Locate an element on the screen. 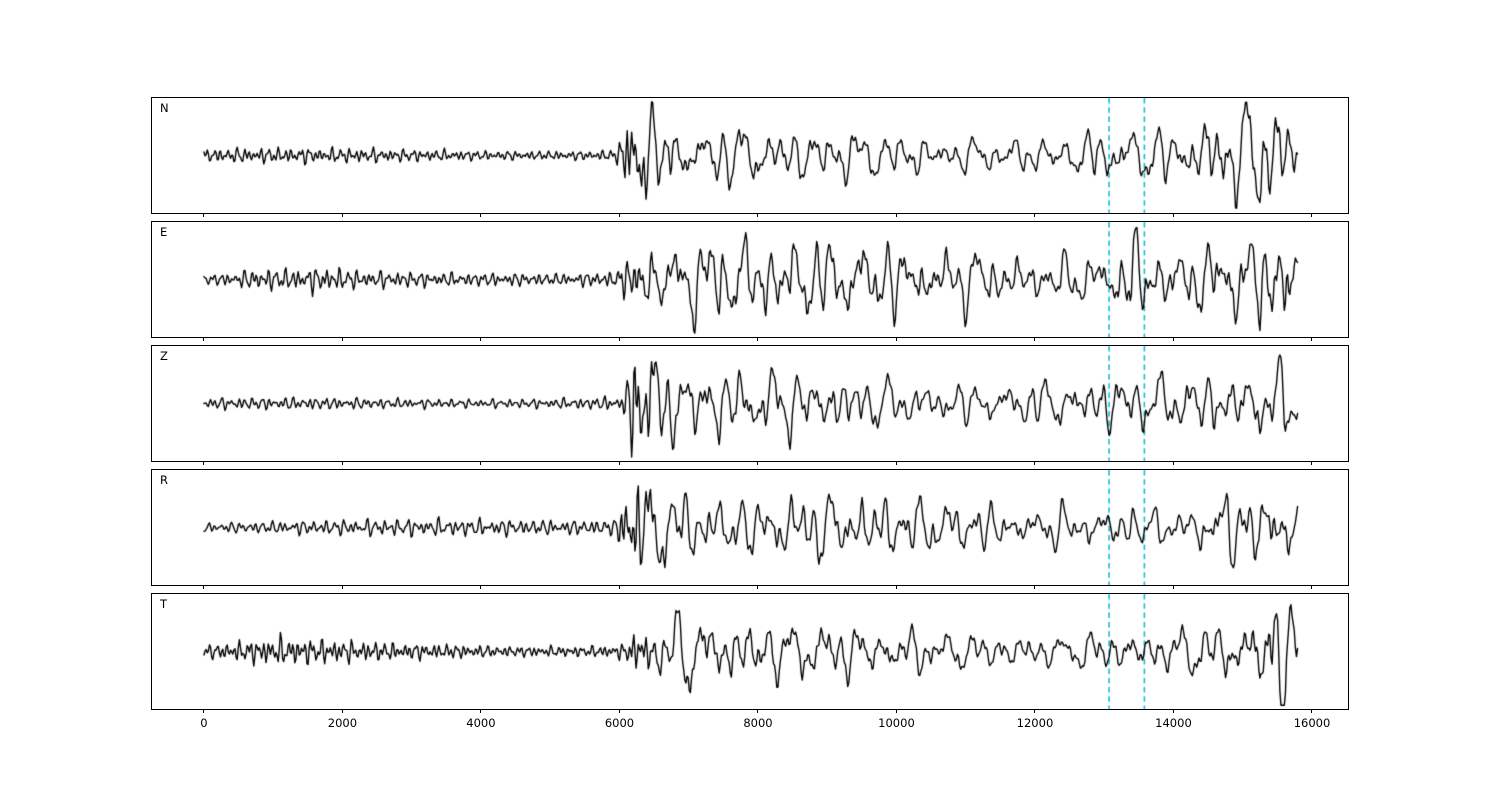 This screenshot has height=800, width=1500. waveform-trace-Z is located at coordinates (750, 403).